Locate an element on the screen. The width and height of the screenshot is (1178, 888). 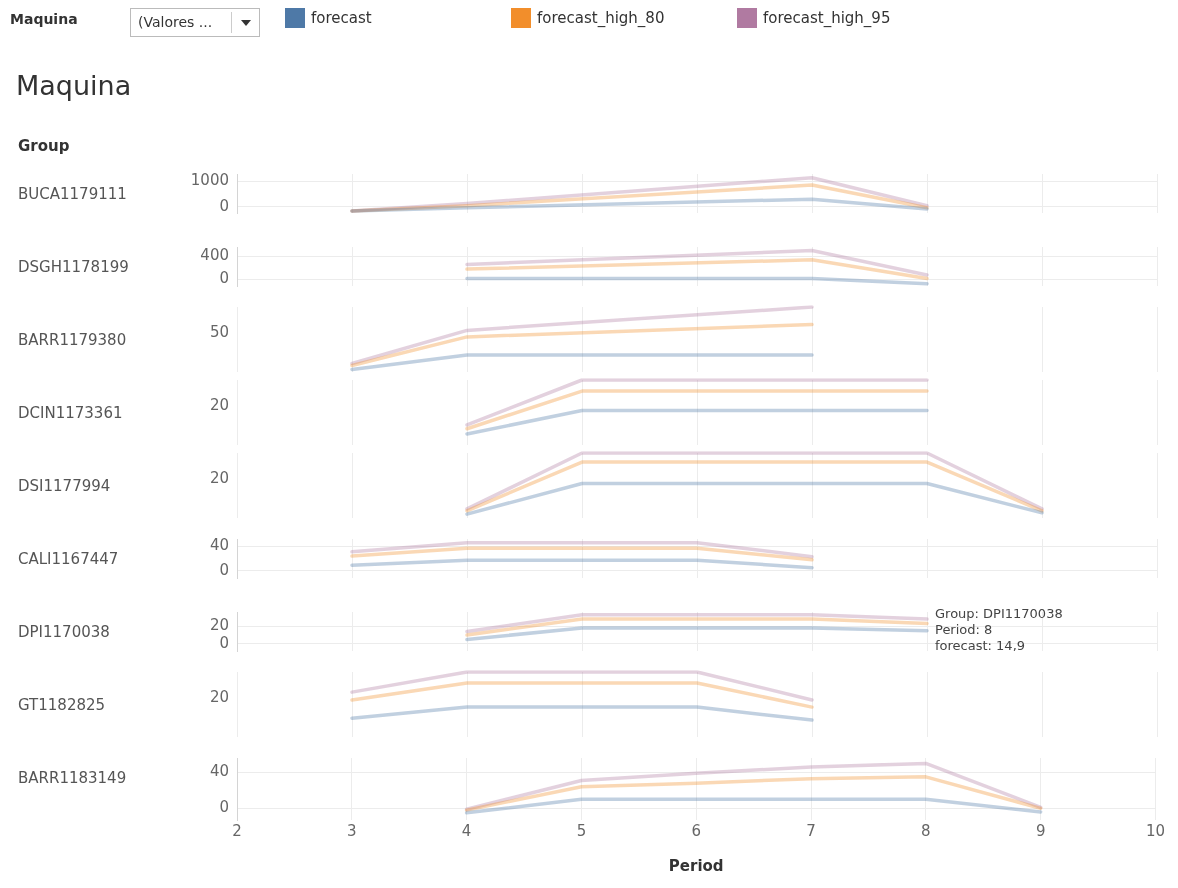
y-axis-title: GT1182825 is located at coordinates (62, 704).